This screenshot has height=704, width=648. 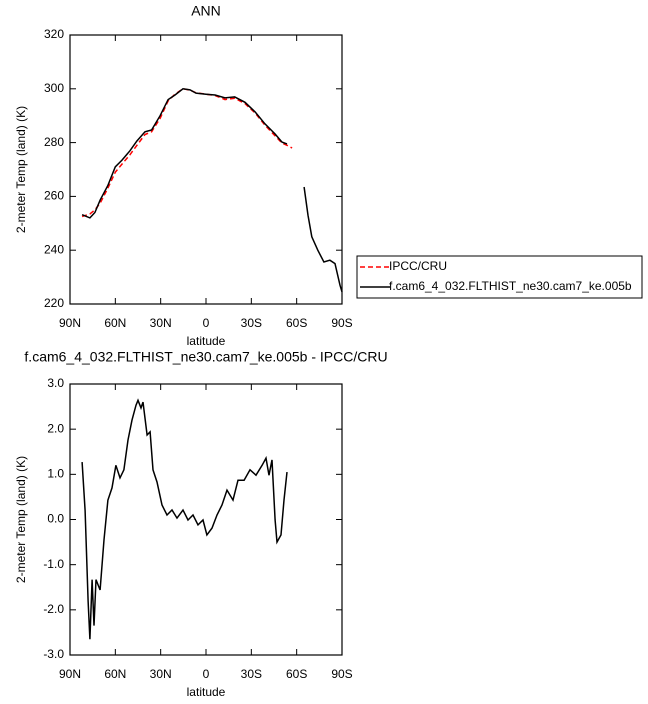 I want to click on y-tick-label: 300, so click(x=54, y=88).